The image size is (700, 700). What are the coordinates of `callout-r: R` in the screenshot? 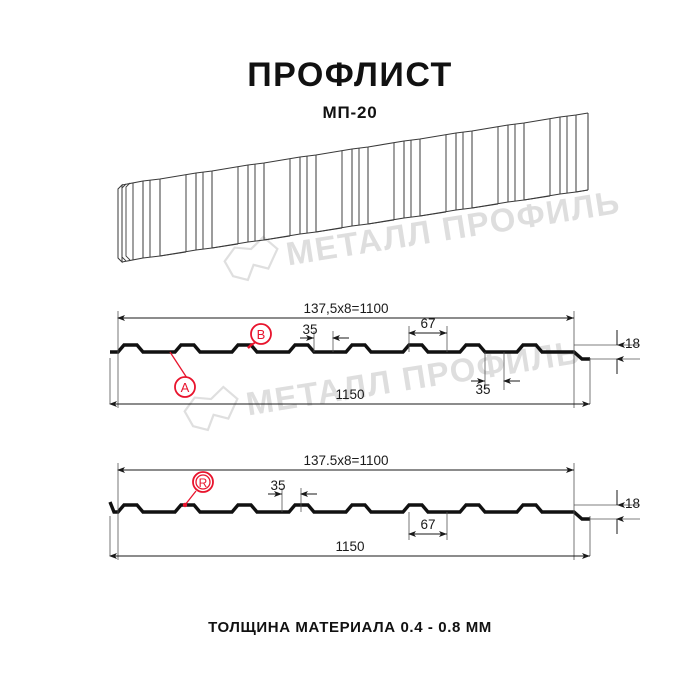 It's located at (198, 489).